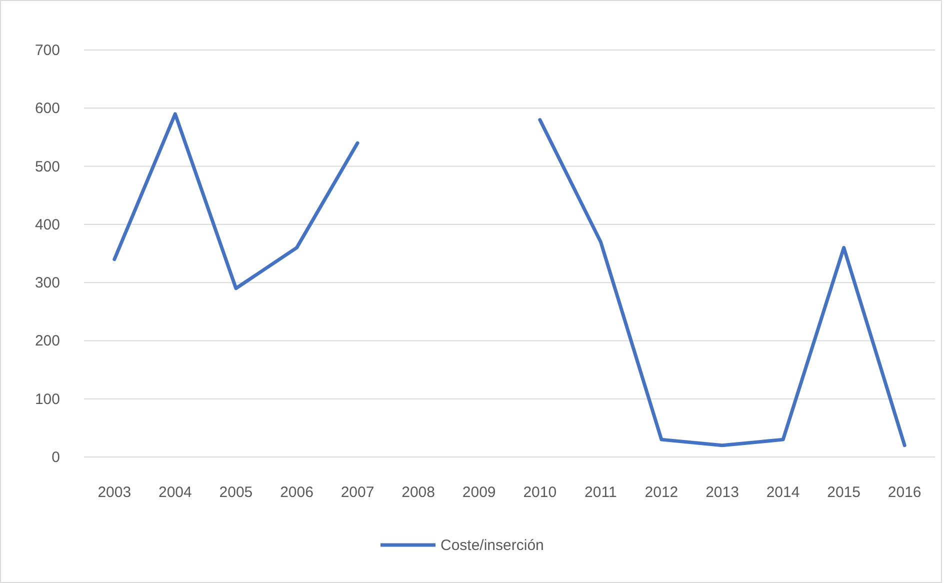  I want to click on y-tick-label: 200, so click(47, 341).